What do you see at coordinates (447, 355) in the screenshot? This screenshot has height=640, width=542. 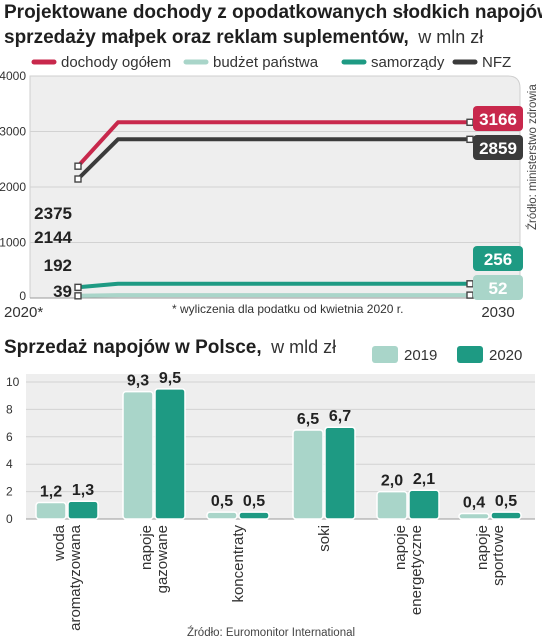 I see `bar-chart-legend: 2019 2020` at bounding box center [447, 355].